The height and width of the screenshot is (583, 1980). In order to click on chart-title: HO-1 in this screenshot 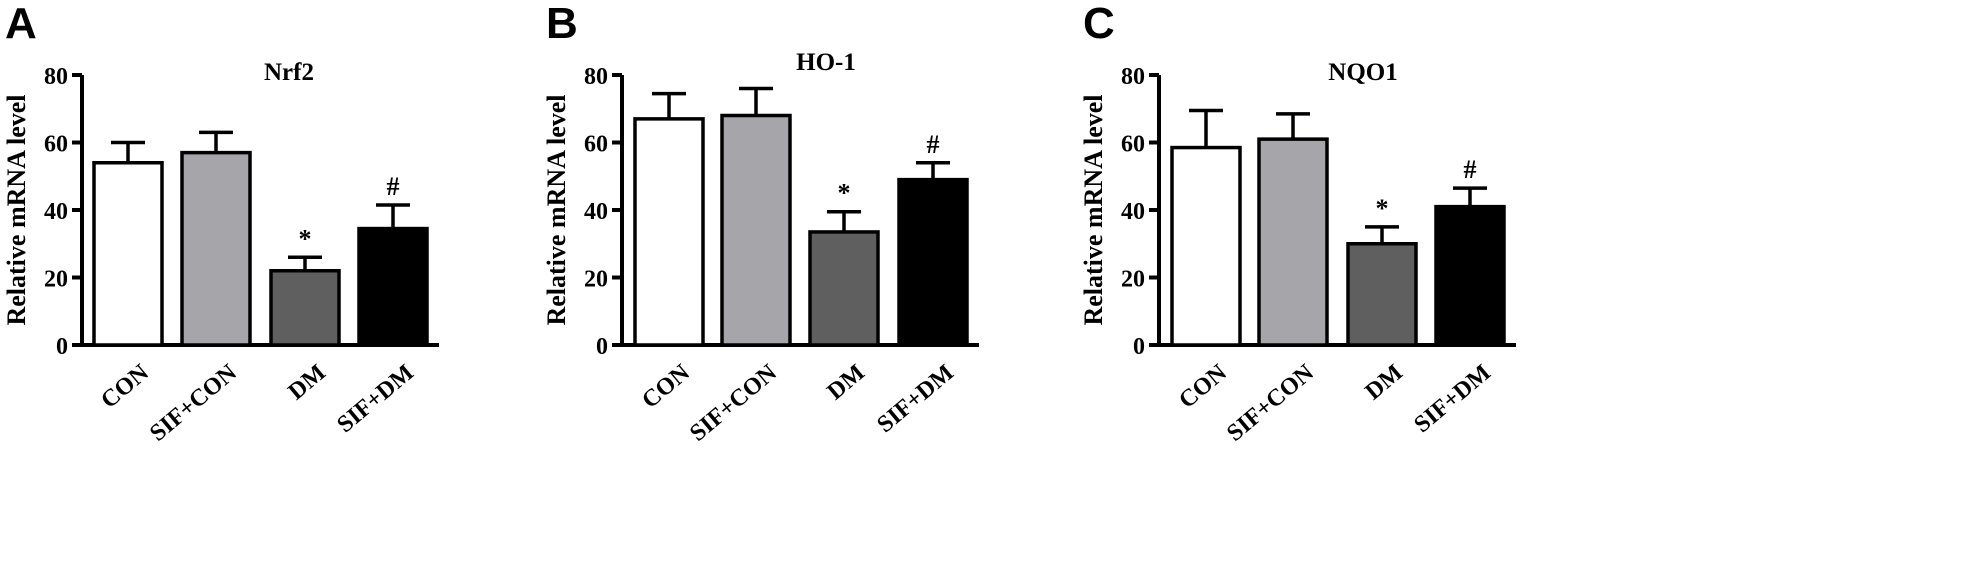, I will do `click(826, 62)`.